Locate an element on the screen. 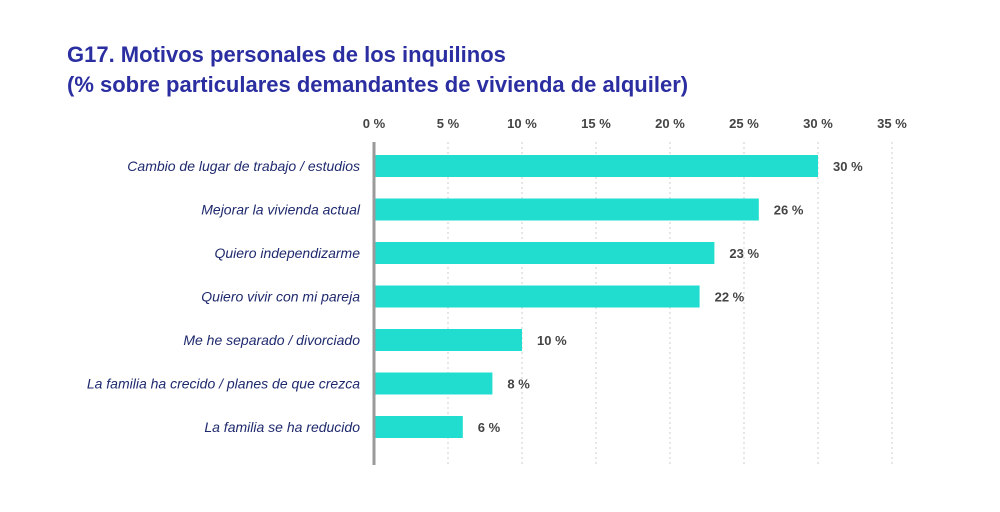 The height and width of the screenshot is (512, 1000). category-label: Mejorar la vivienda actual is located at coordinates (281, 210).